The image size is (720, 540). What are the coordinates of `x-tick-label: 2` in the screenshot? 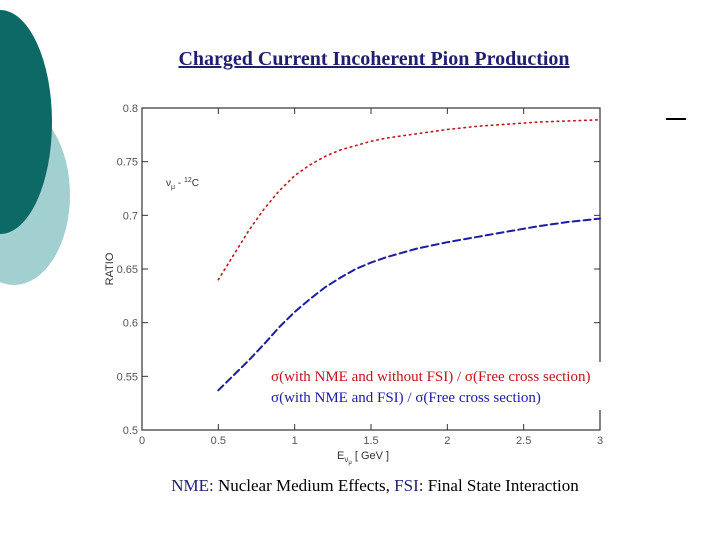 It's located at (447, 441).